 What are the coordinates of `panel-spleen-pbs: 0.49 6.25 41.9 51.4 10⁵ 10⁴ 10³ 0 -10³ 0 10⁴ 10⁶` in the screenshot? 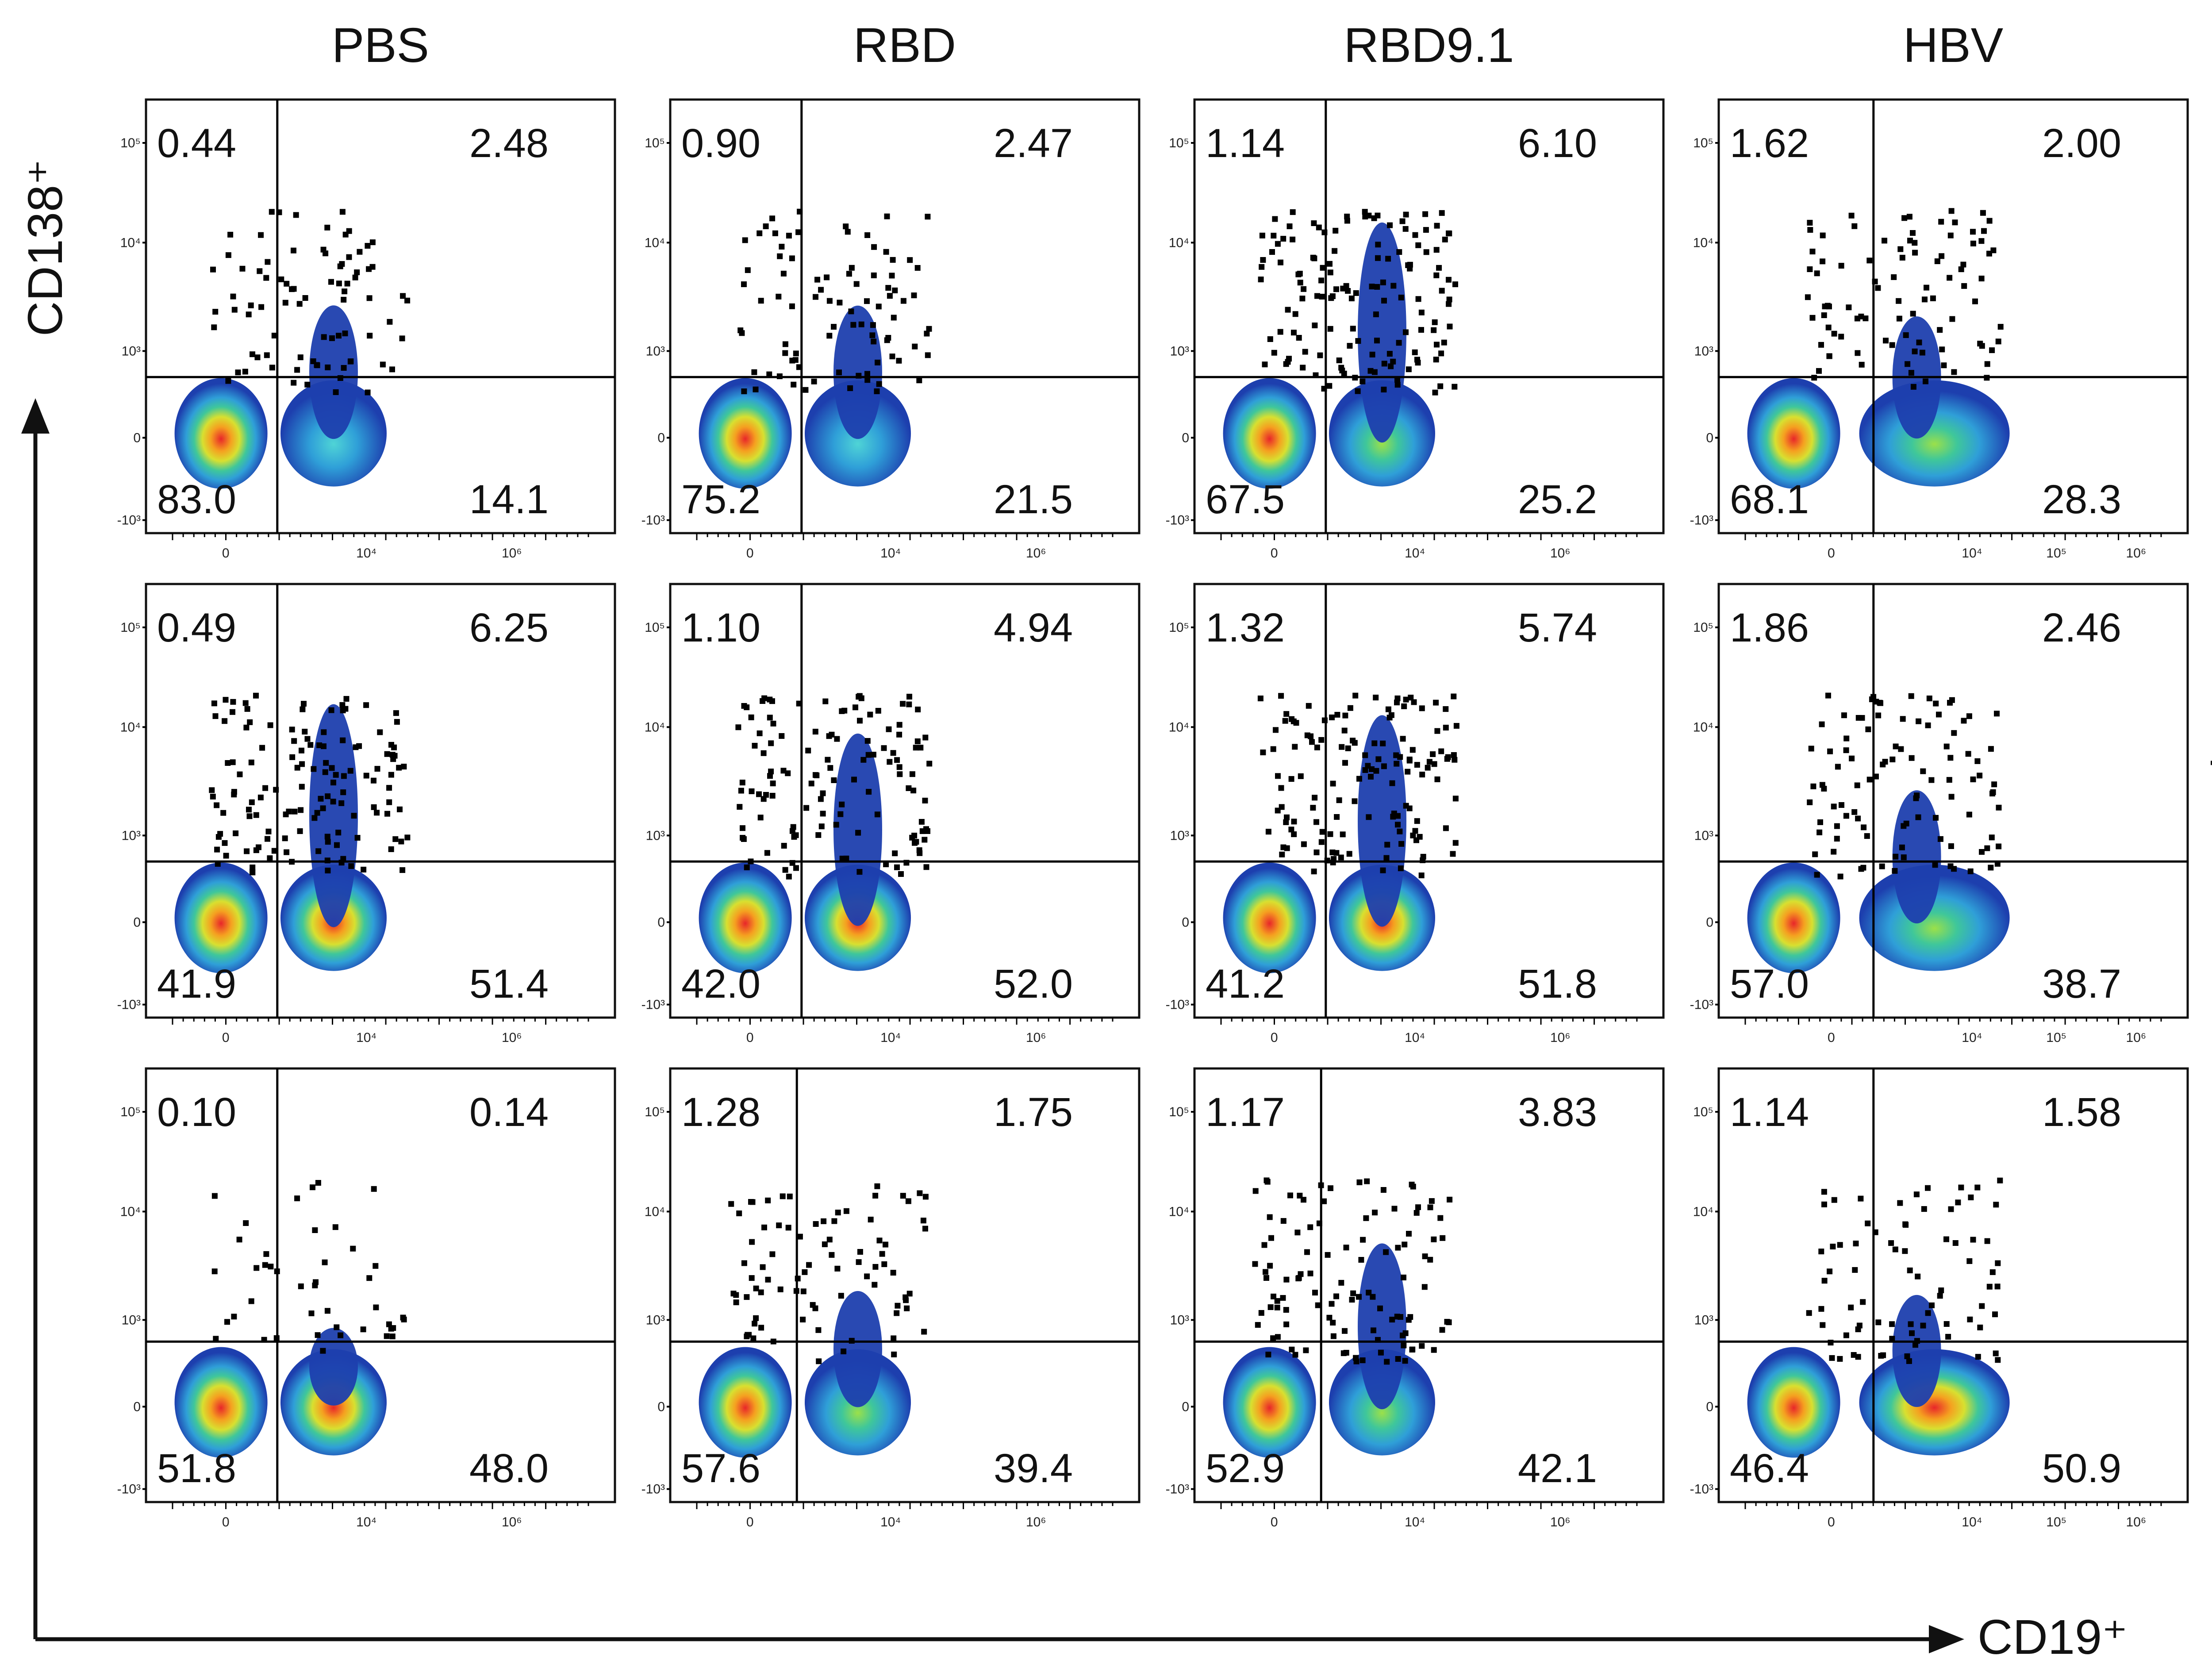 It's located at (367, 814).